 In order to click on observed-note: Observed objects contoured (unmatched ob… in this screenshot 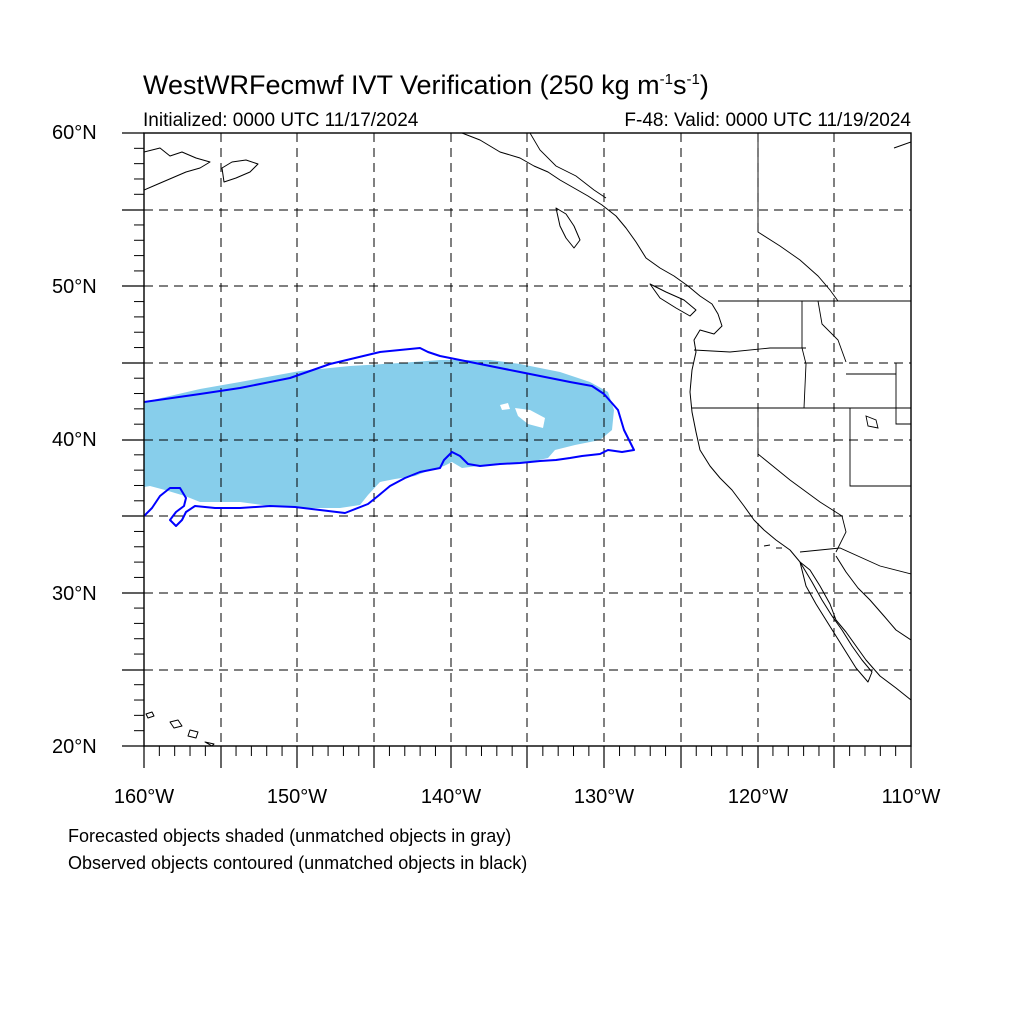, I will do `click(298, 863)`.